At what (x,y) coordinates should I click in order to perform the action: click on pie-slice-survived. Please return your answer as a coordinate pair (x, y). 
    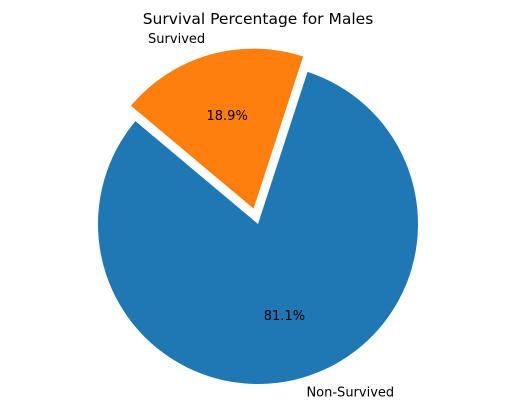
    Looking at the image, I should click on (217, 128).